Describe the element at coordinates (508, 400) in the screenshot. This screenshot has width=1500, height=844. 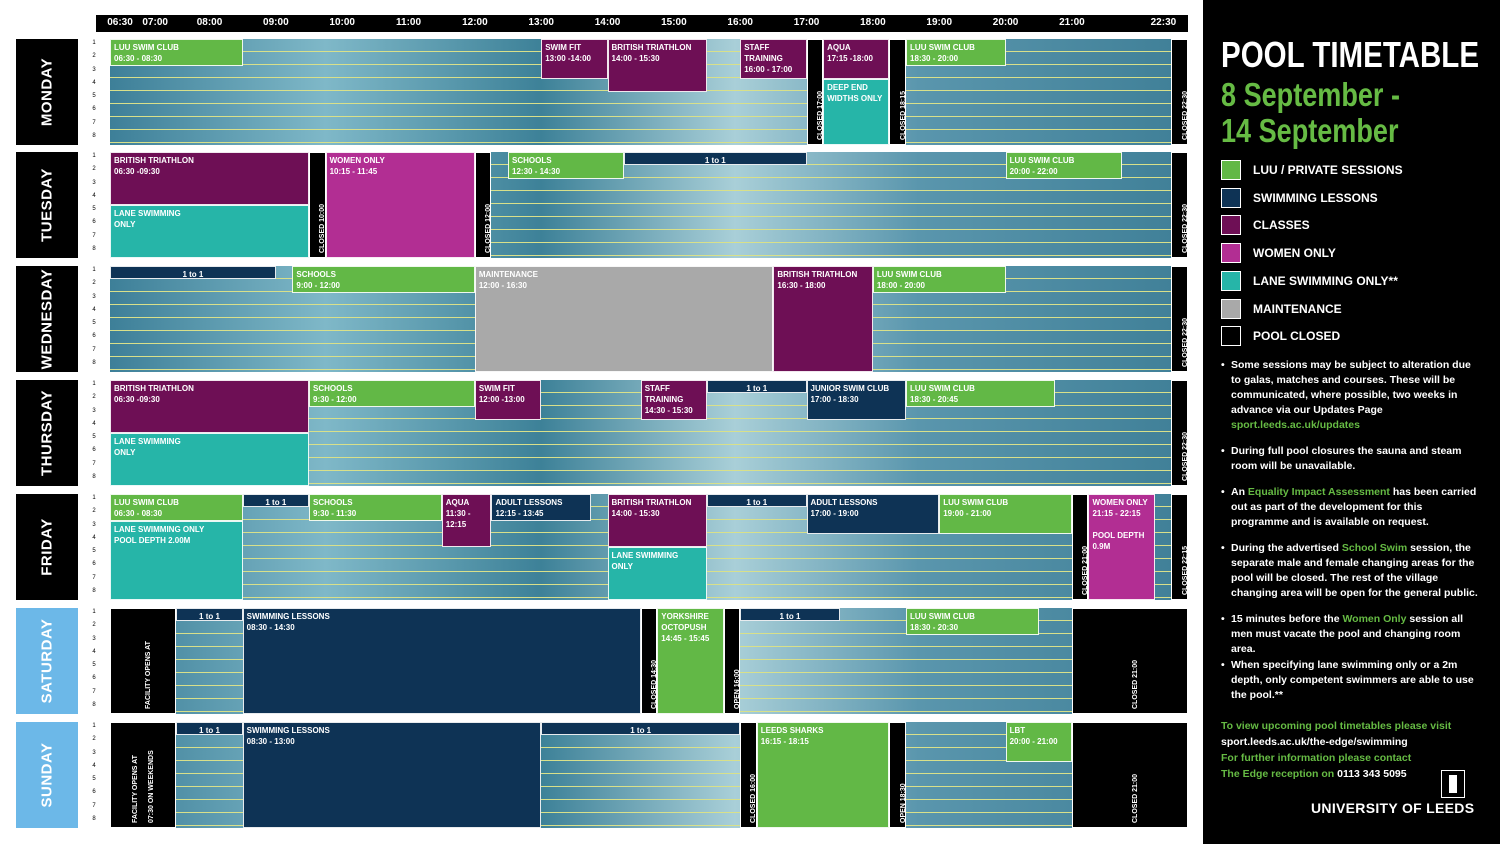
I see `session-block-classes: SWIM FIT 12:00 -13:00` at that location.